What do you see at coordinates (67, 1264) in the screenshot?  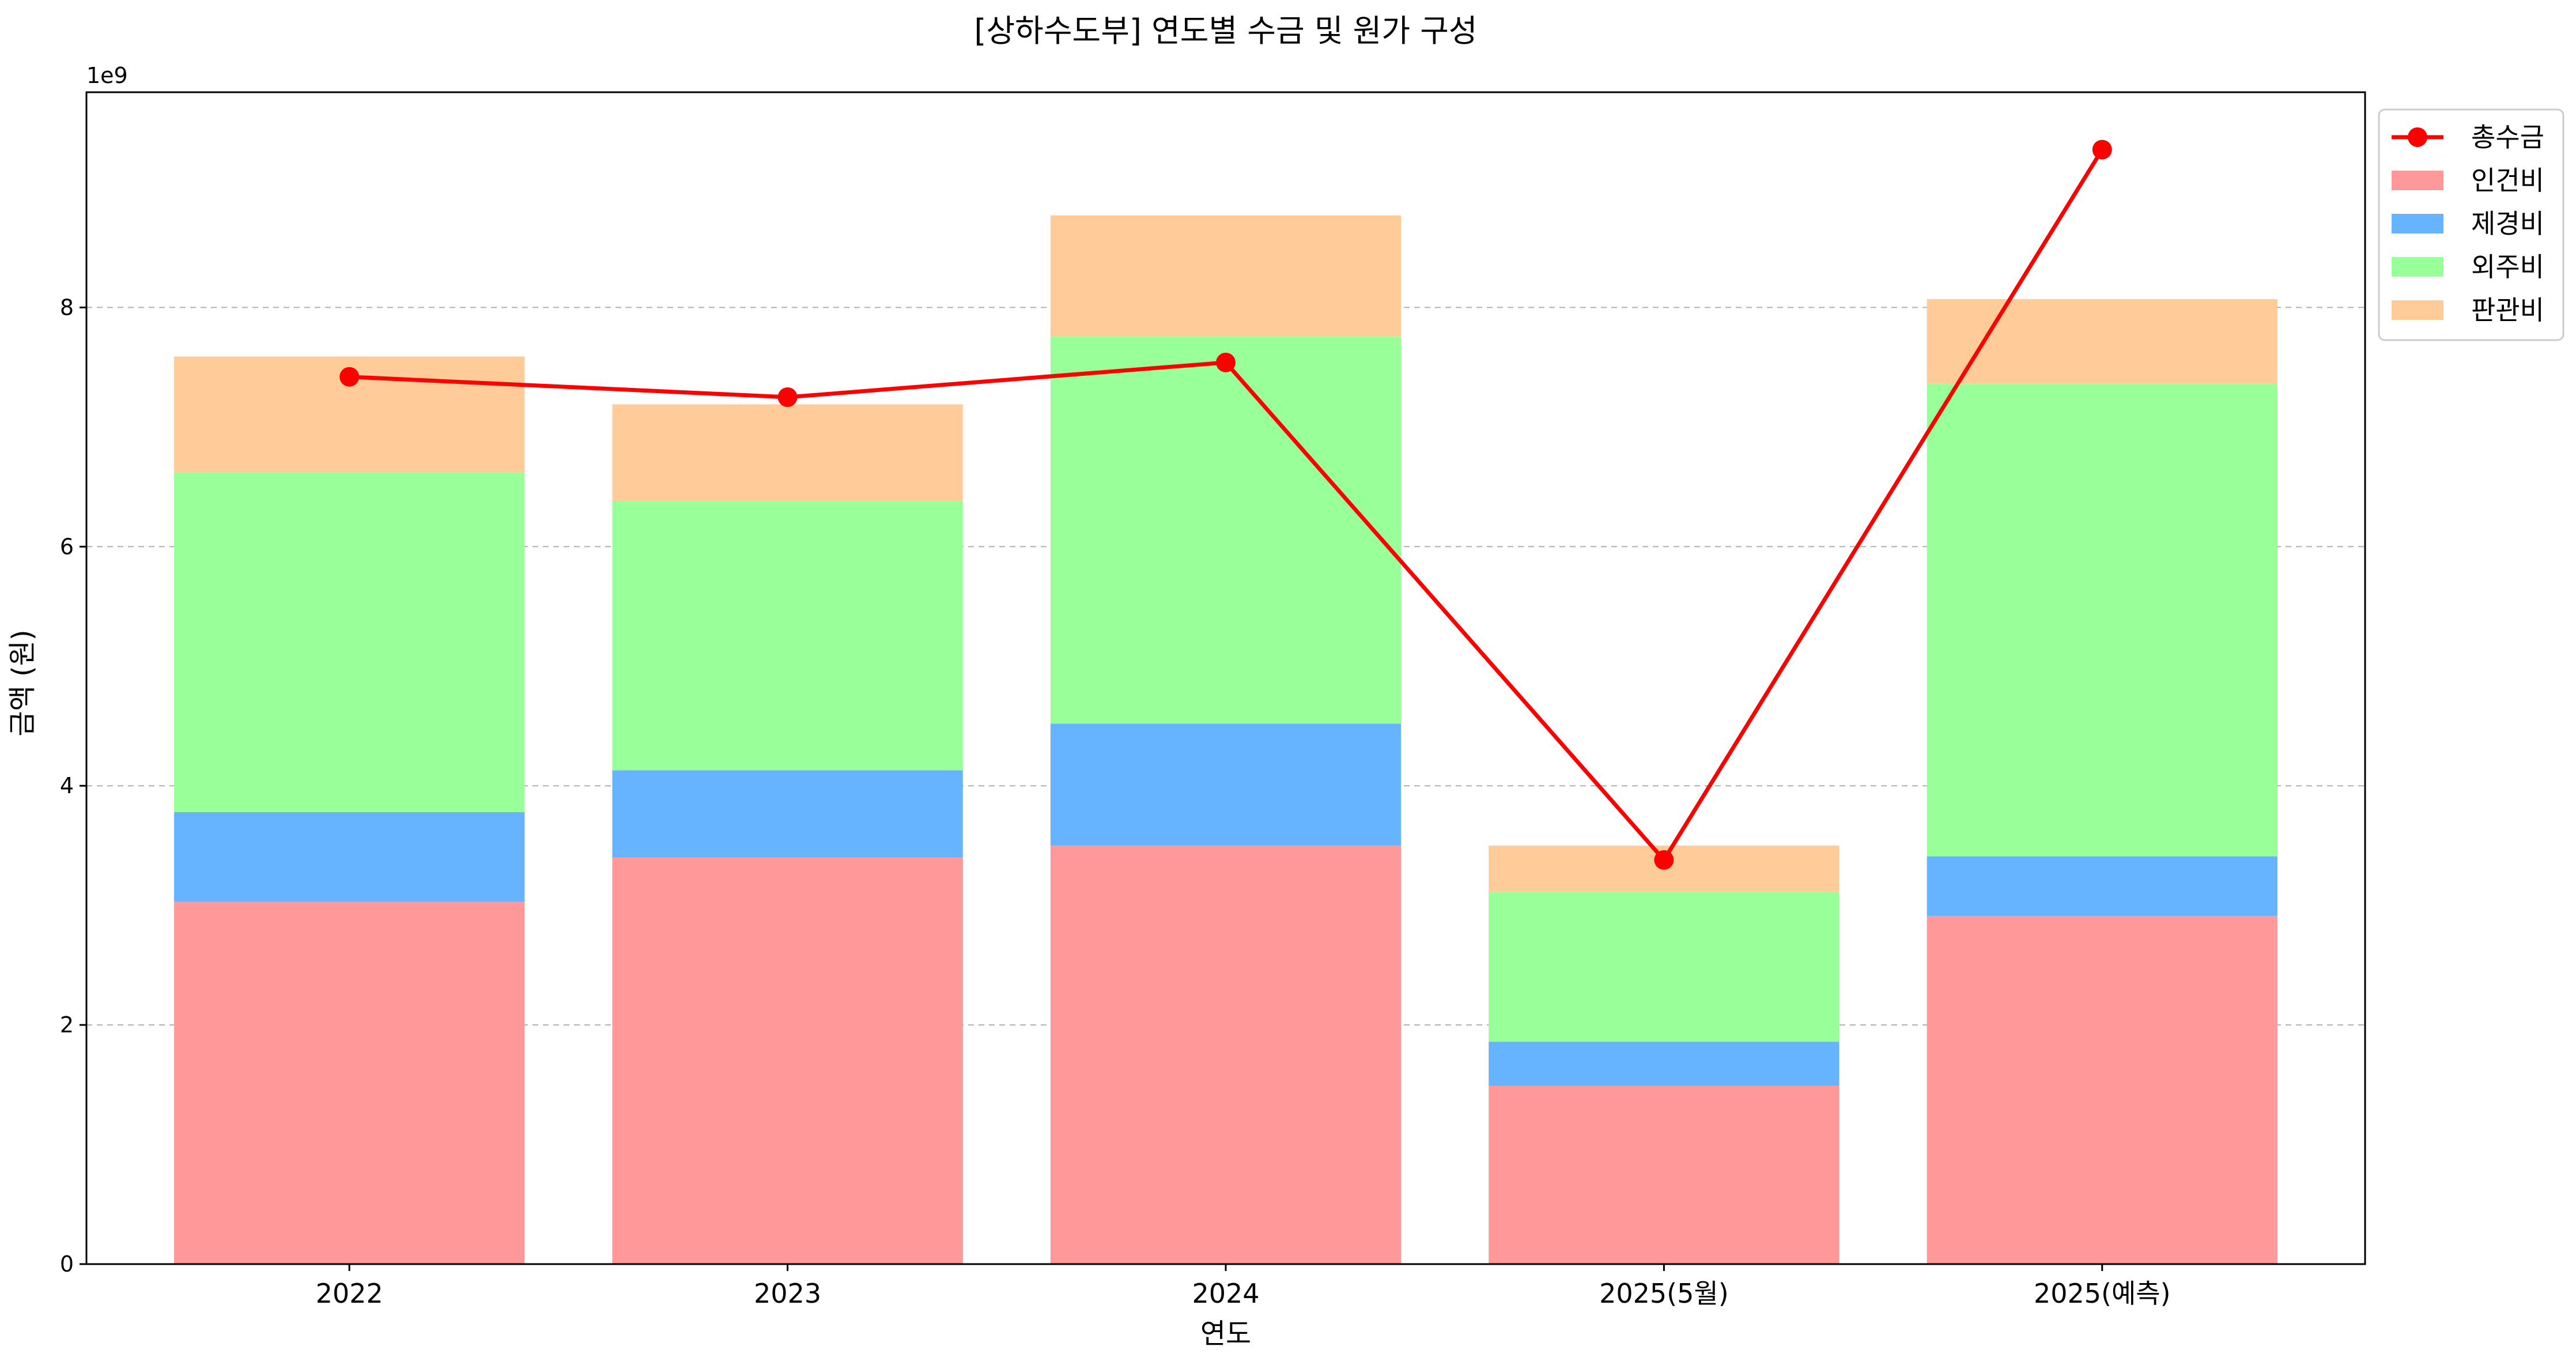 I see `y-tick-label: 0` at bounding box center [67, 1264].